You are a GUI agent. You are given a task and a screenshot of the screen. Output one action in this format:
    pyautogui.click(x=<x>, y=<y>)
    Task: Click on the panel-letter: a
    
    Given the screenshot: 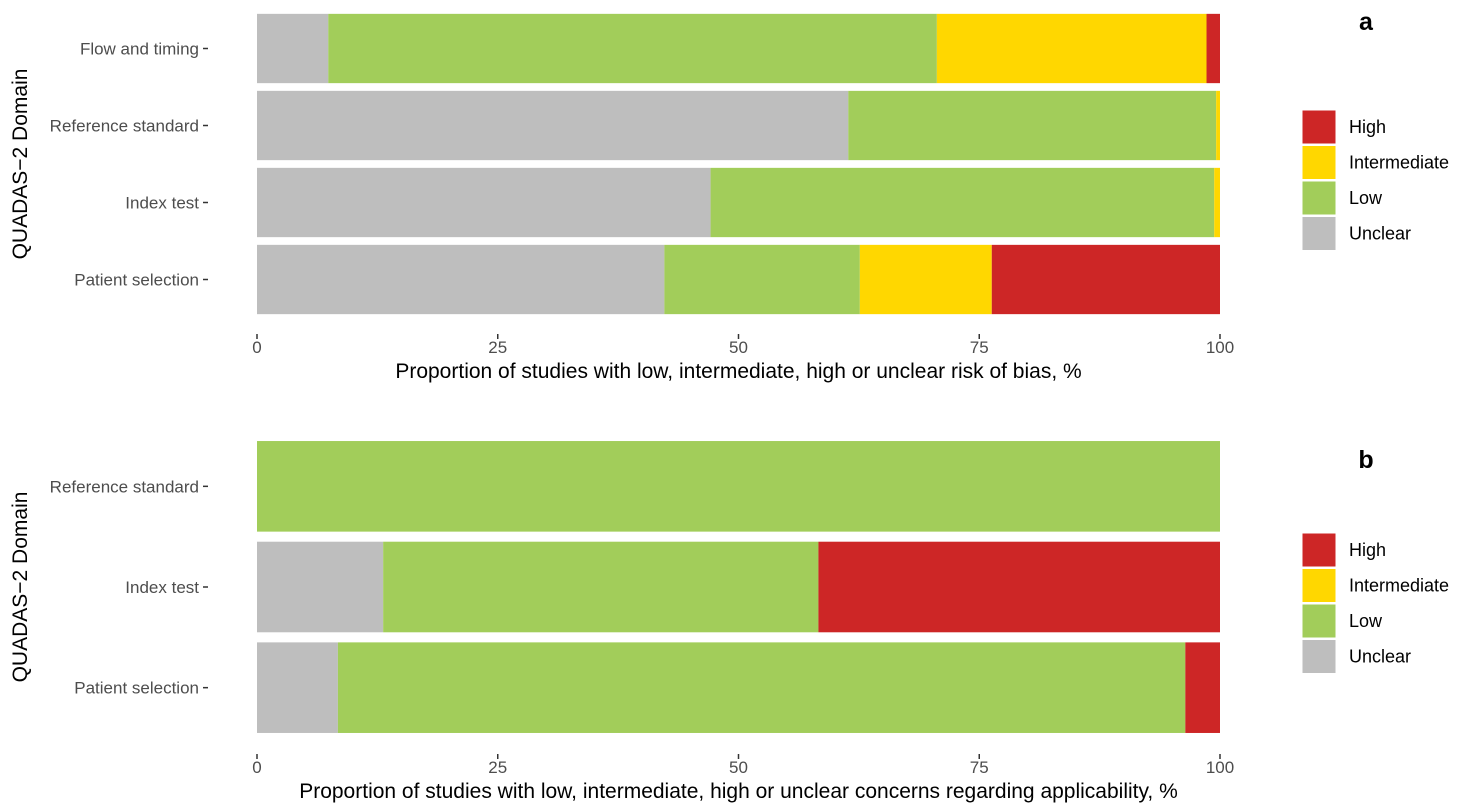 What is the action you would take?
    pyautogui.click(x=1366, y=22)
    